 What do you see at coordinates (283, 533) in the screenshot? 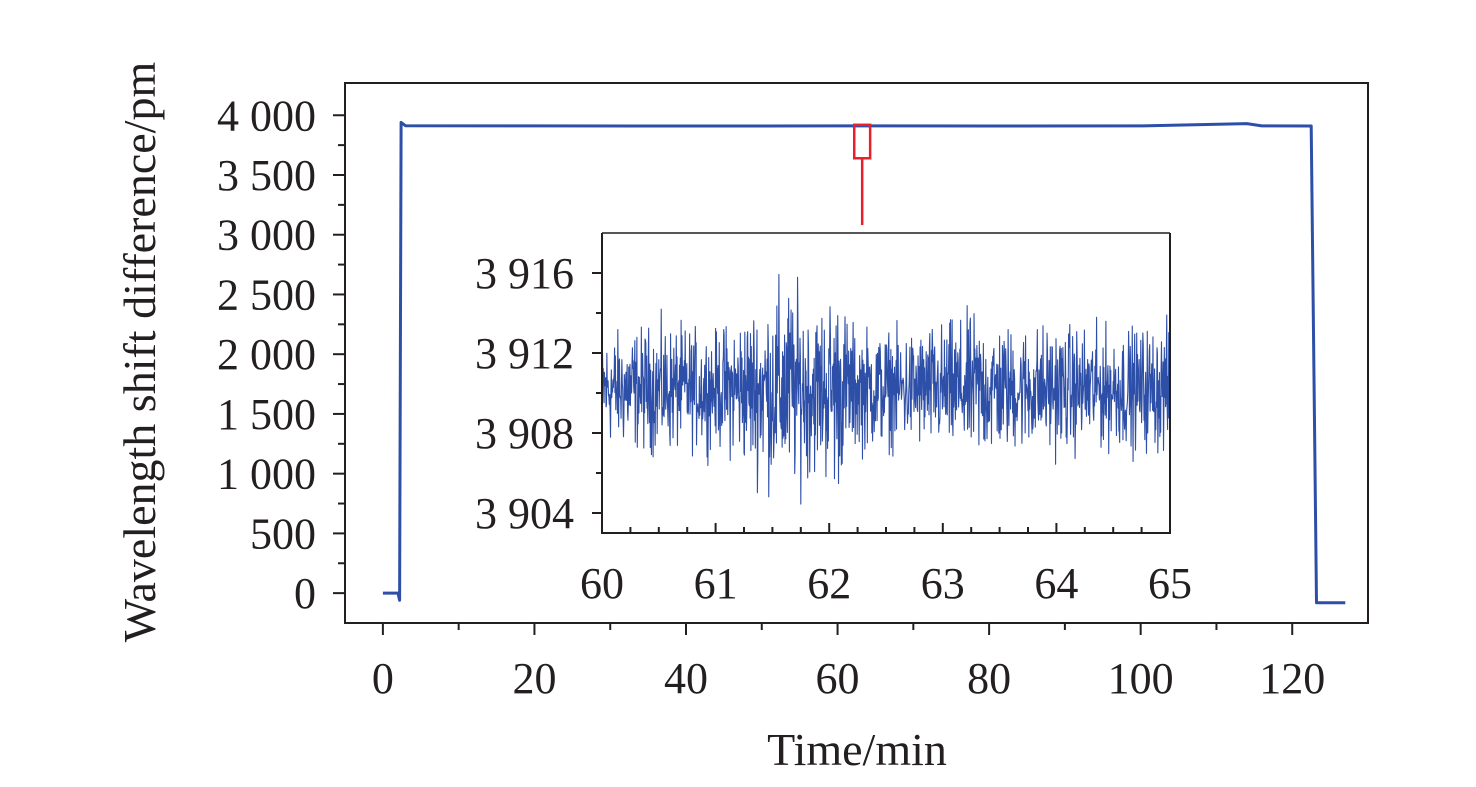
I see `main-y-tick-label: 500` at bounding box center [283, 533].